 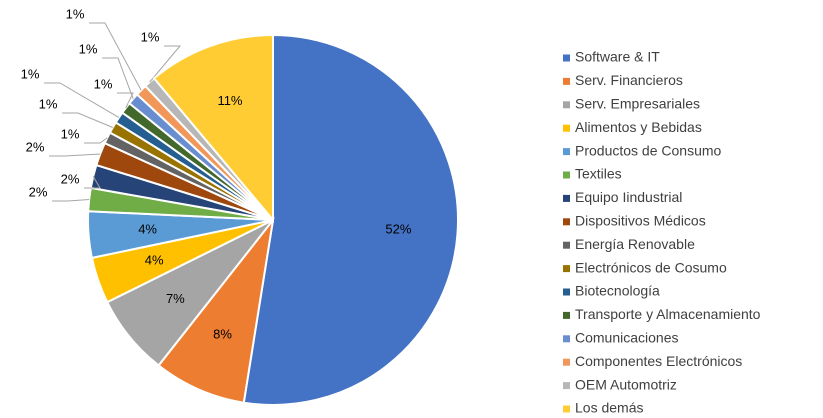 What do you see at coordinates (617, 291) in the screenshot?
I see `legend-label: Biotecnología` at bounding box center [617, 291].